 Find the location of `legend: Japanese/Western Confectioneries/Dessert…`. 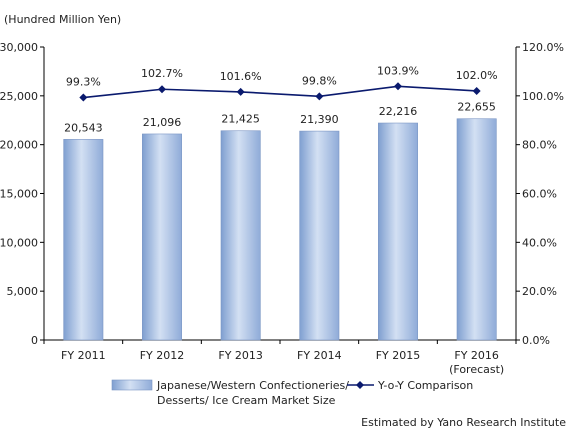

legend: Japanese/Western Confectioneries/Dessert… is located at coordinates (292, 393).